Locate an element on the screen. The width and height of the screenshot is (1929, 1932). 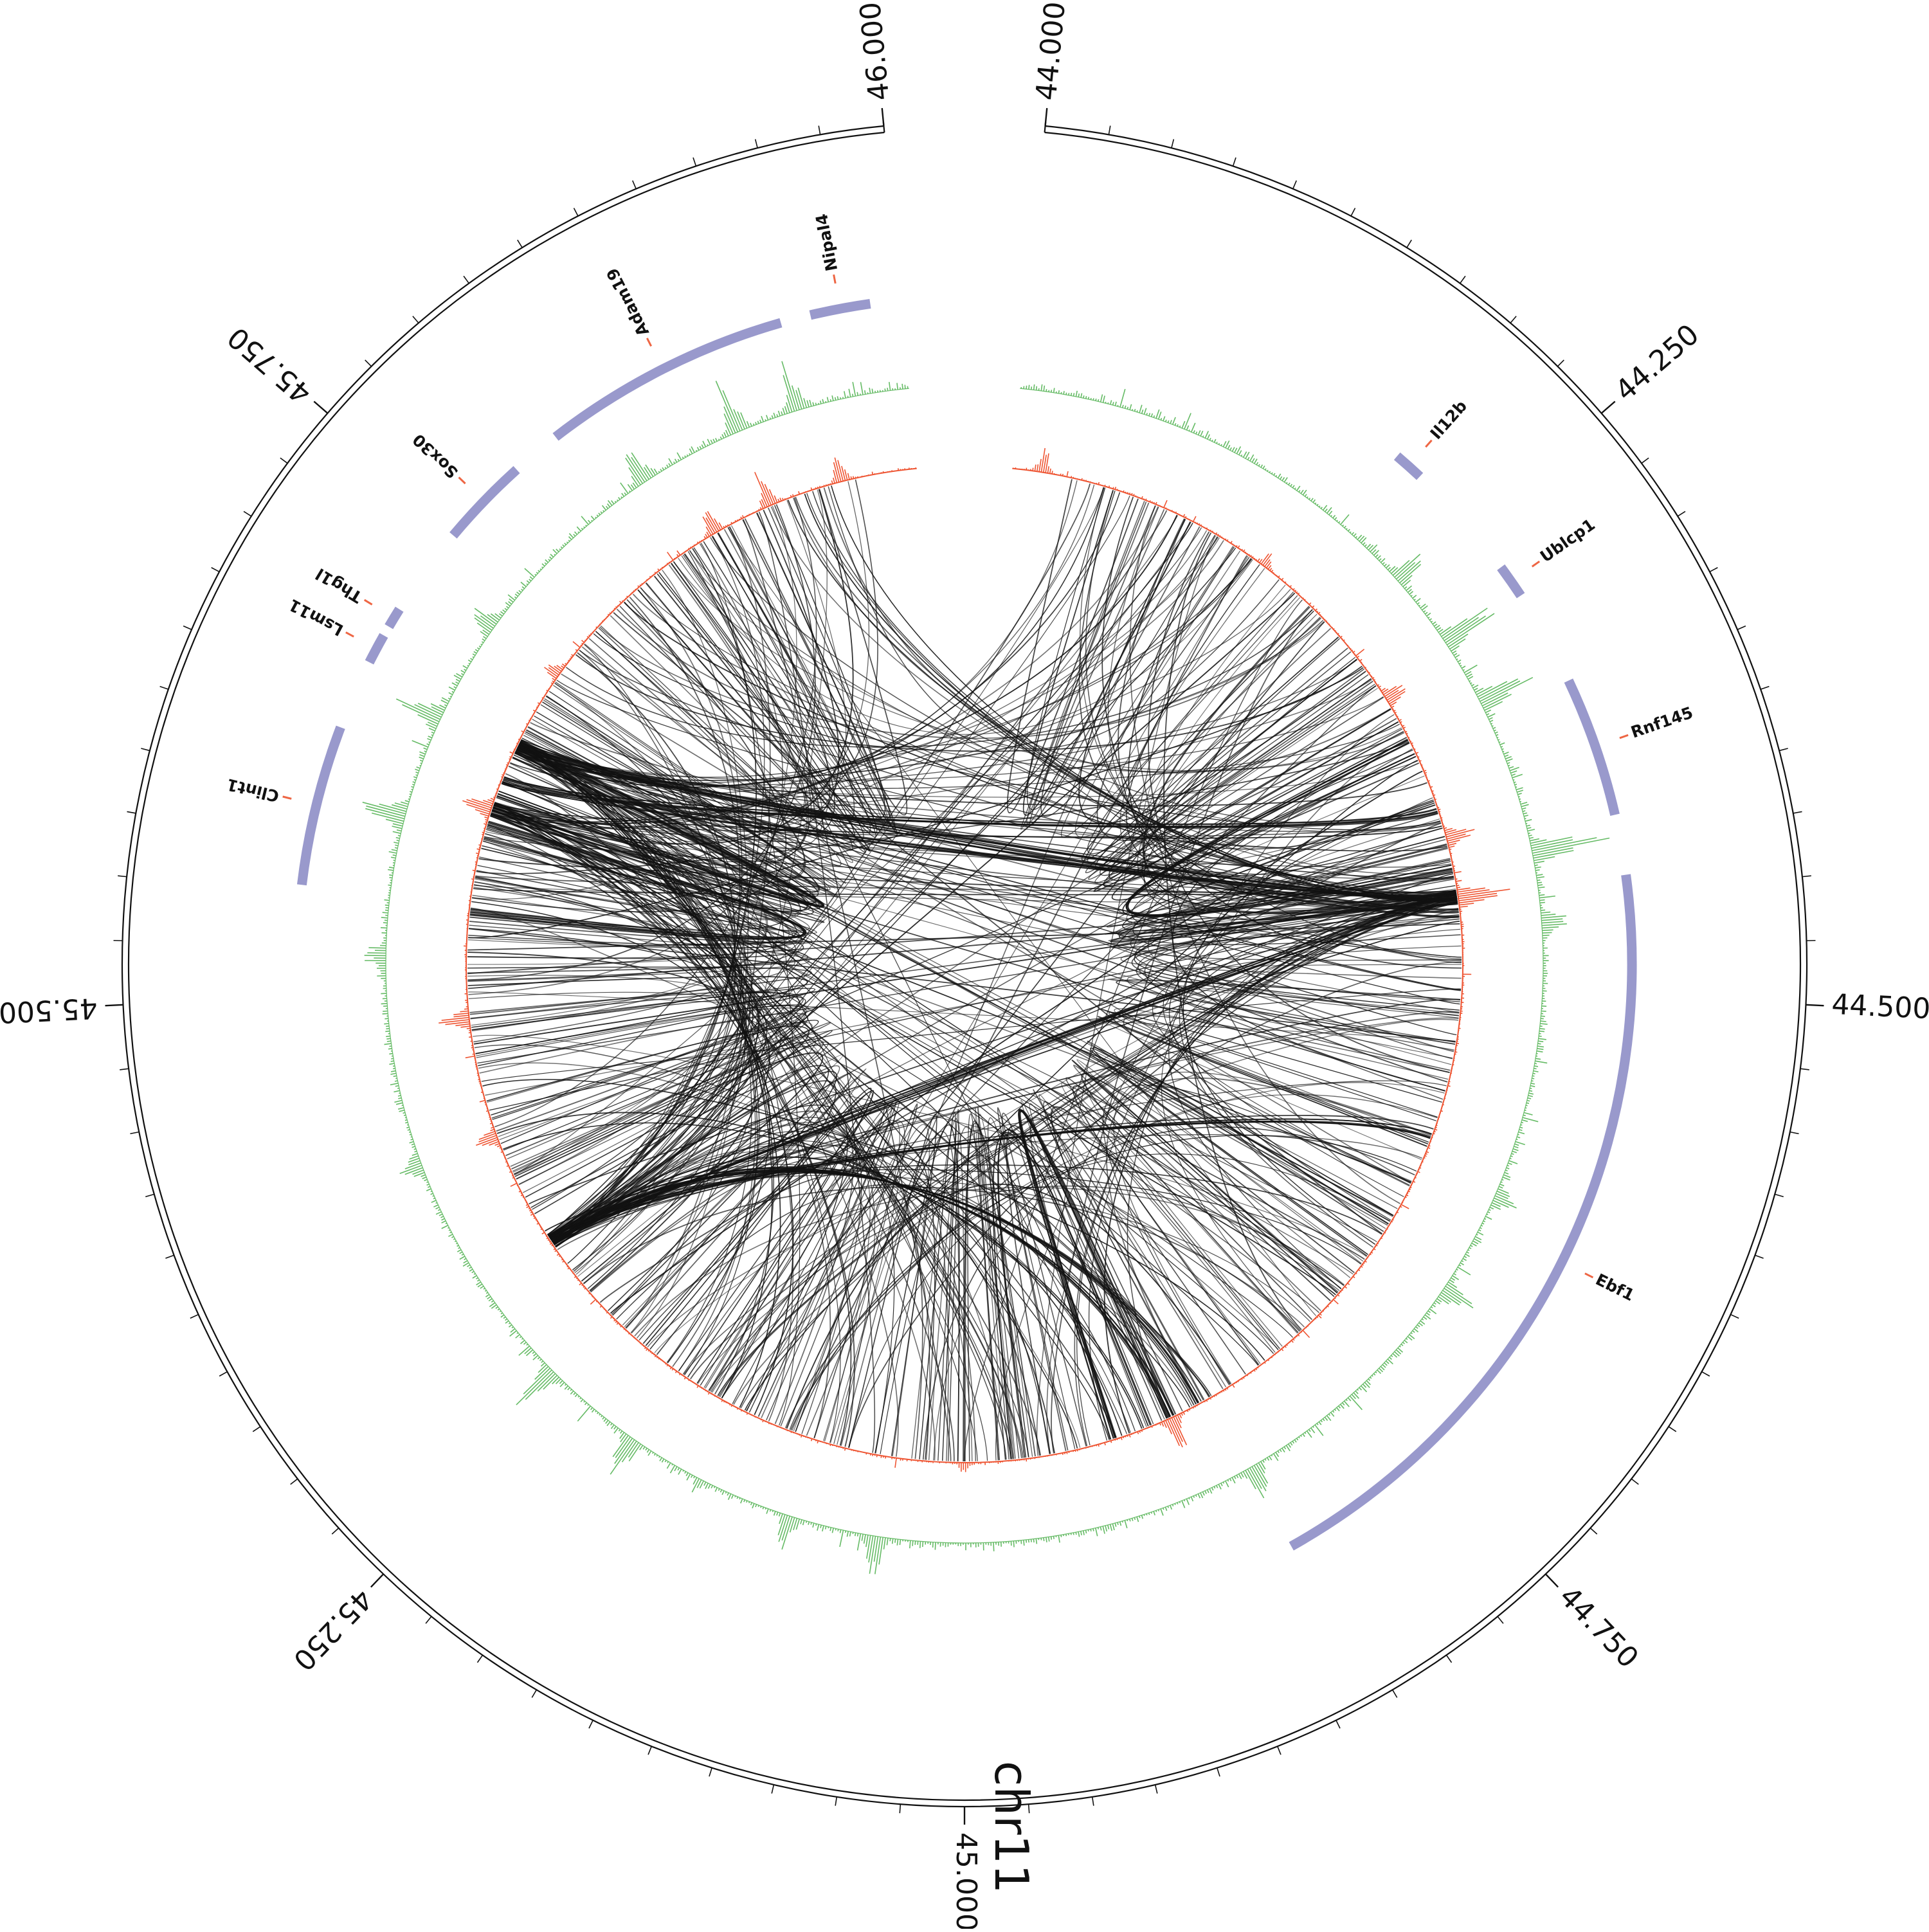
position-label: 45.500 is located at coordinates (49, 1010).